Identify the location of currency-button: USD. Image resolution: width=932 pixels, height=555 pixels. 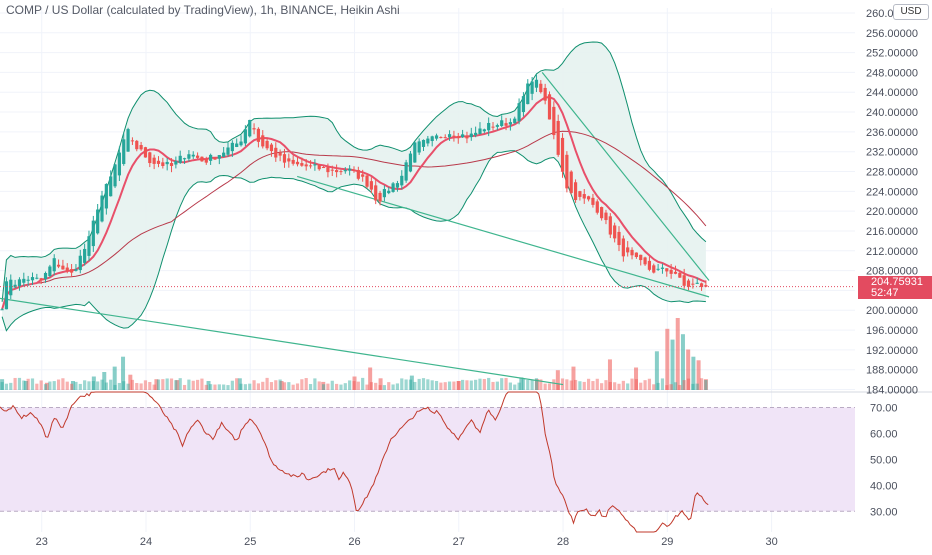
(911, 12).